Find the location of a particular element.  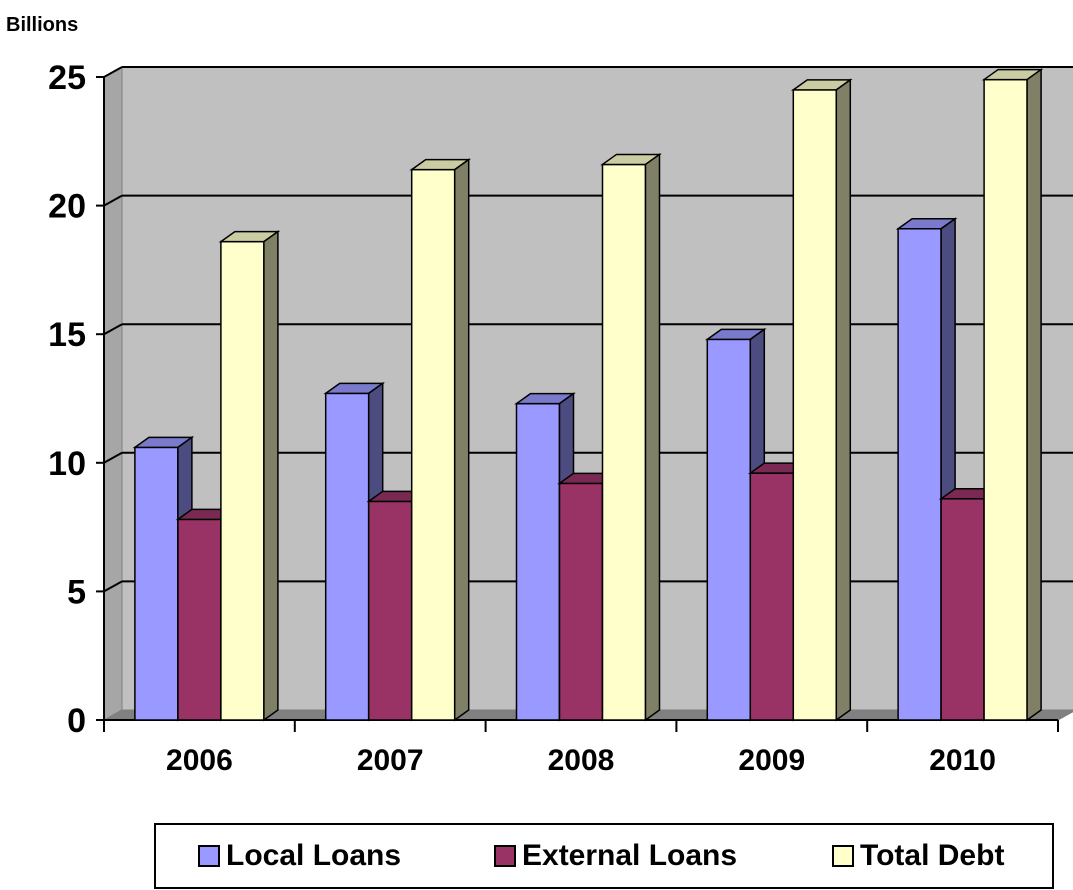

legend-swatch-total-debt is located at coordinates (843, 856).